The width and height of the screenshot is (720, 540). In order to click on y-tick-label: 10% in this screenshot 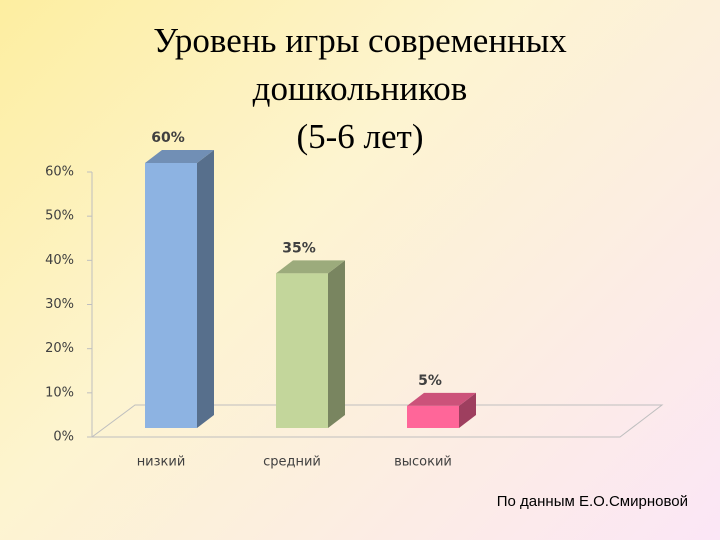, I will do `click(59, 392)`.